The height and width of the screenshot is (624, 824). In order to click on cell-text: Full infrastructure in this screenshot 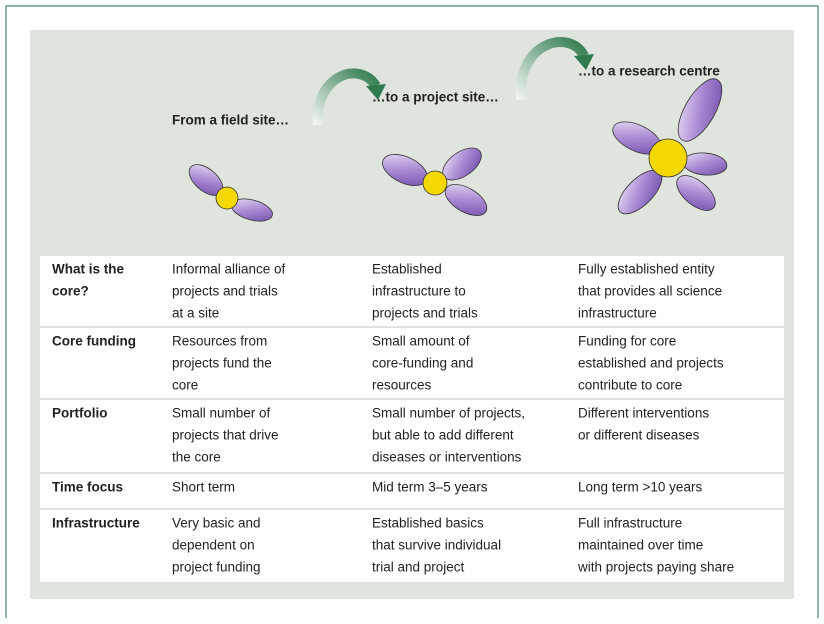, I will do `click(630, 523)`.